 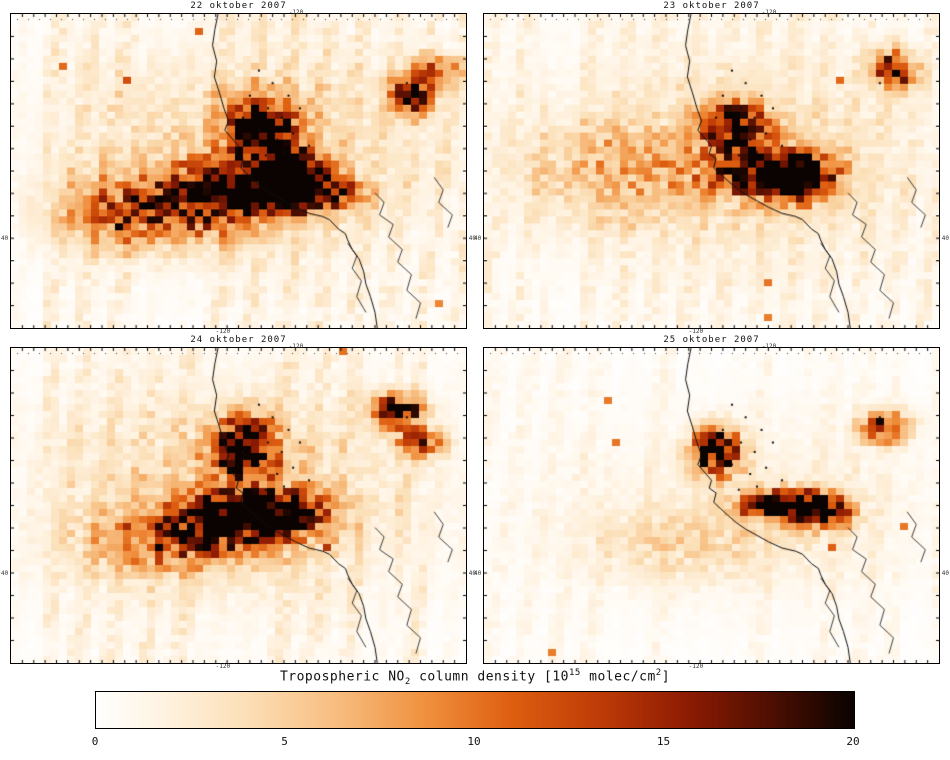 I want to click on panel-title: 24 oktober 2007, so click(x=238, y=340).